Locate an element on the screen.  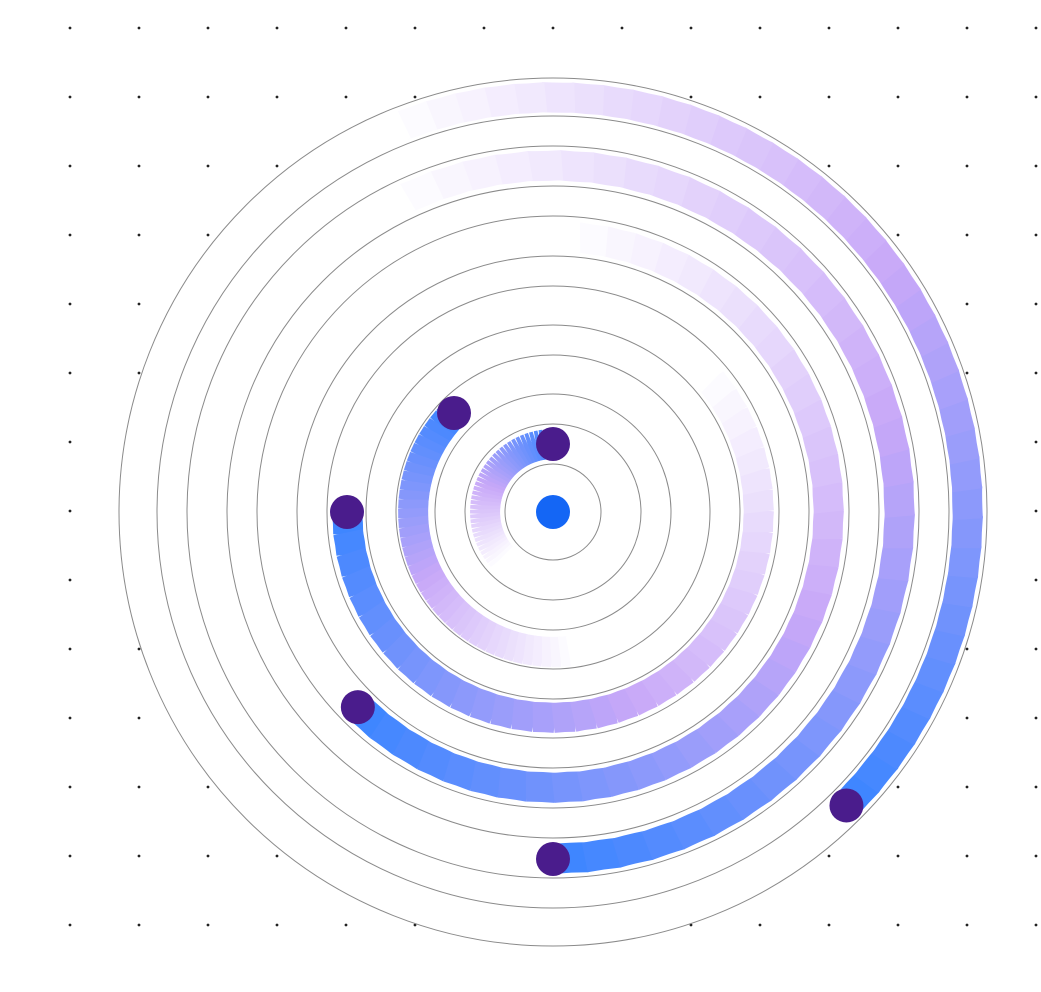
arc-2-handle-icon is located at coordinates (454, 413).